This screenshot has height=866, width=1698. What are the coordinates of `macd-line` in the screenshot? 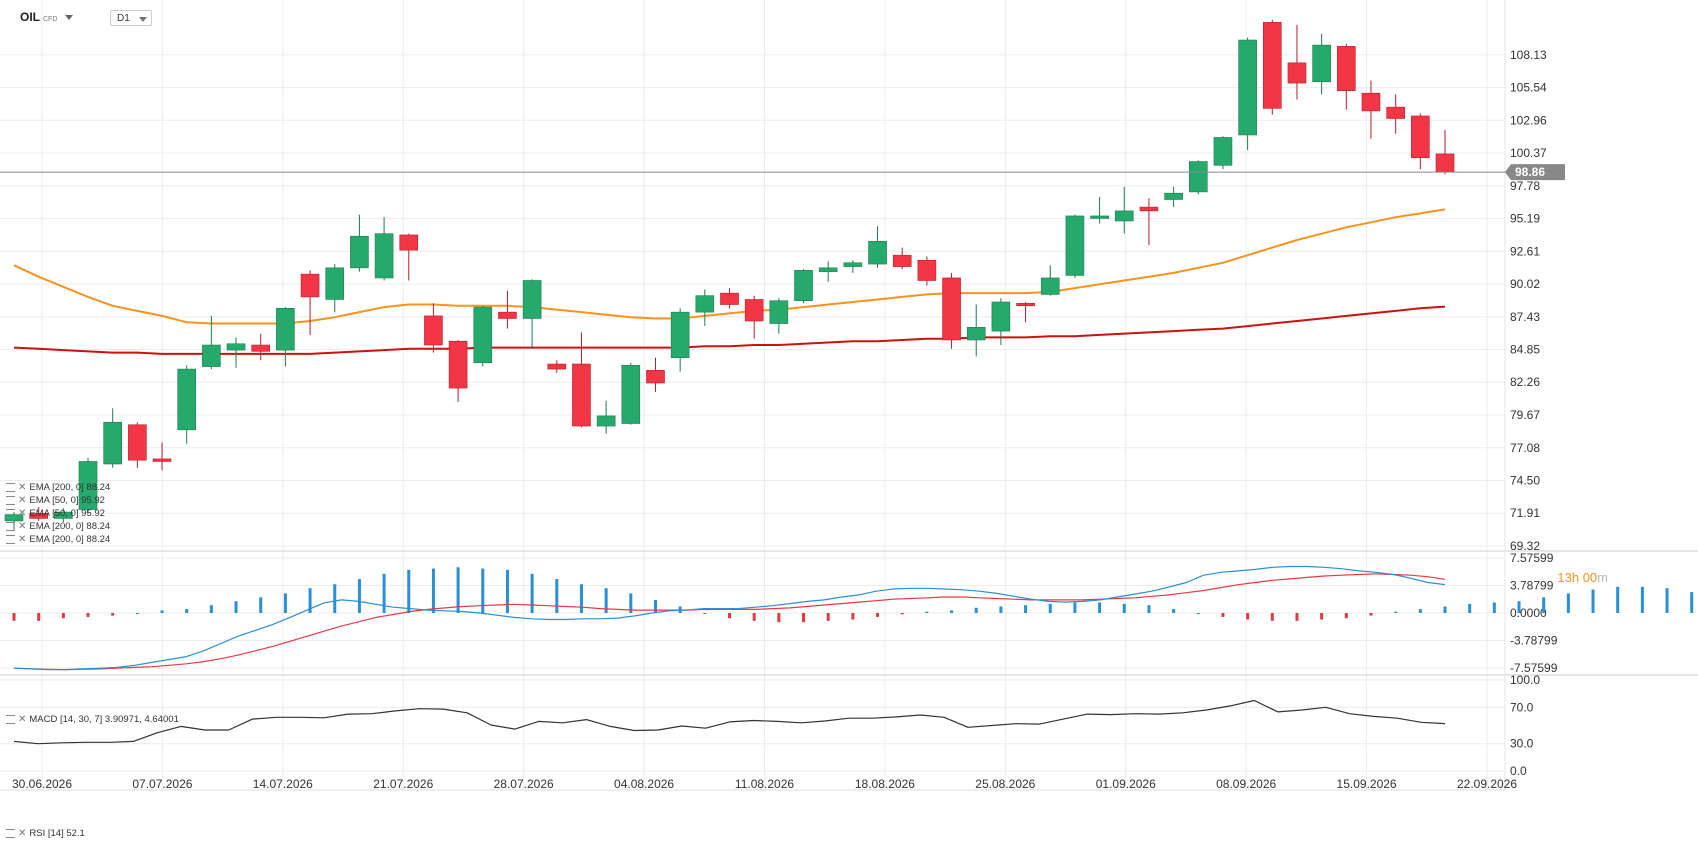 It's located at (729, 618).